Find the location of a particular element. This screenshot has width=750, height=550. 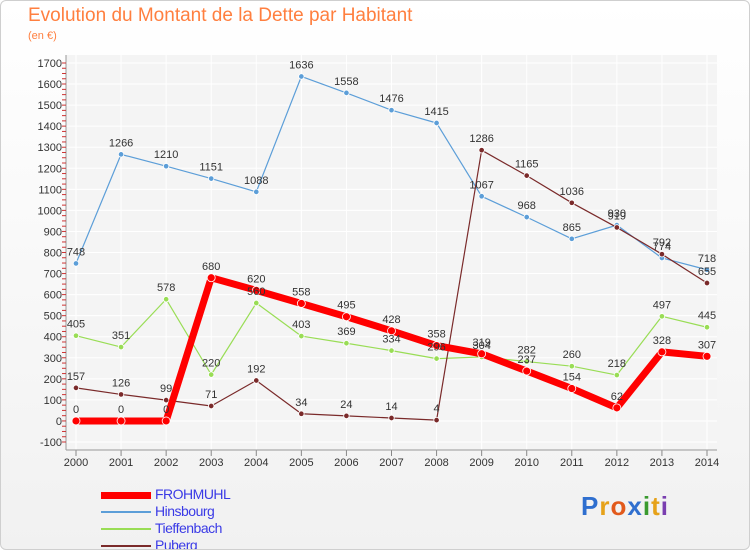

data-label: 445 is located at coordinates (707, 316).